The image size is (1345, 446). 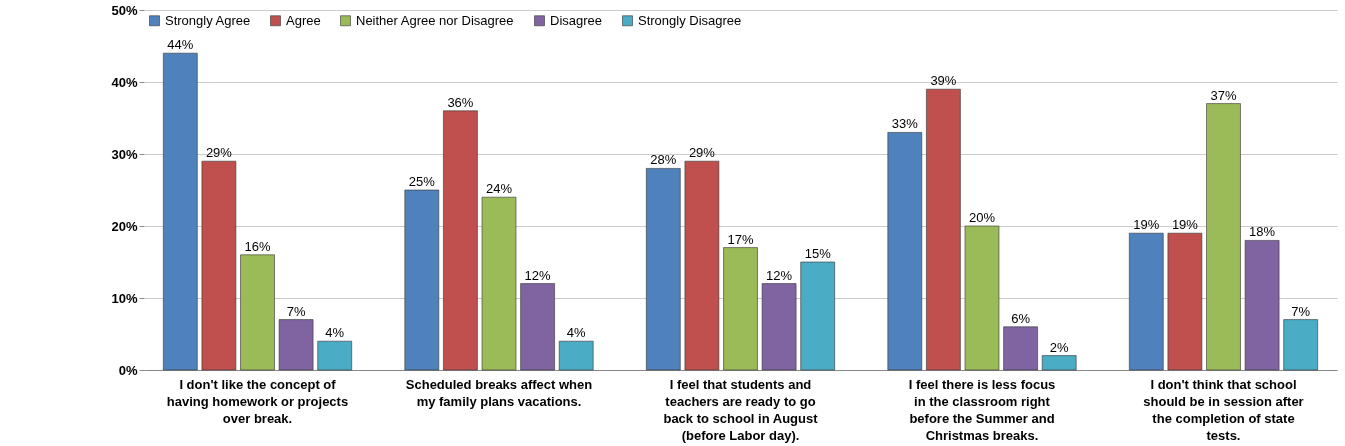 What do you see at coordinates (257, 246) in the screenshot?
I see `text: 16%` at bounding box center [257, 246].